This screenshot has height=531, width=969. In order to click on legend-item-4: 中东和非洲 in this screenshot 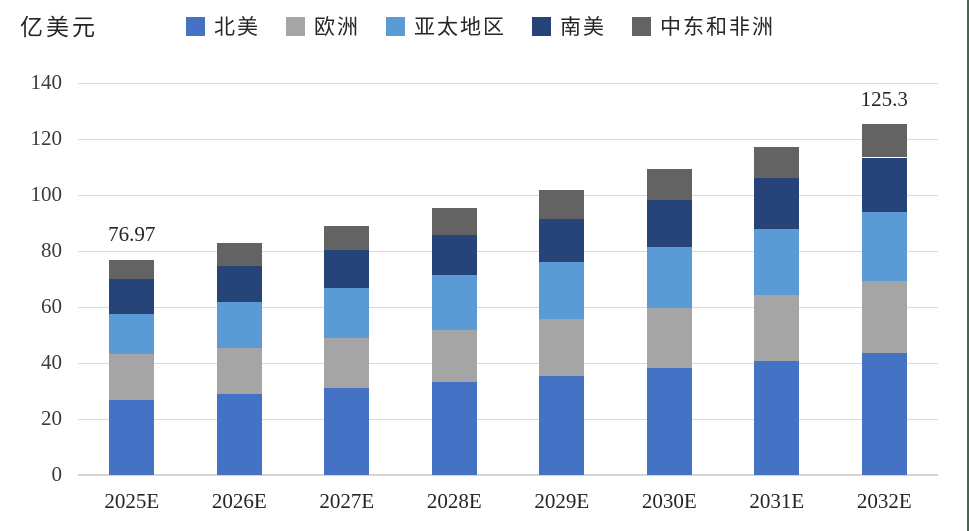, I will do `click(703, 26)`.